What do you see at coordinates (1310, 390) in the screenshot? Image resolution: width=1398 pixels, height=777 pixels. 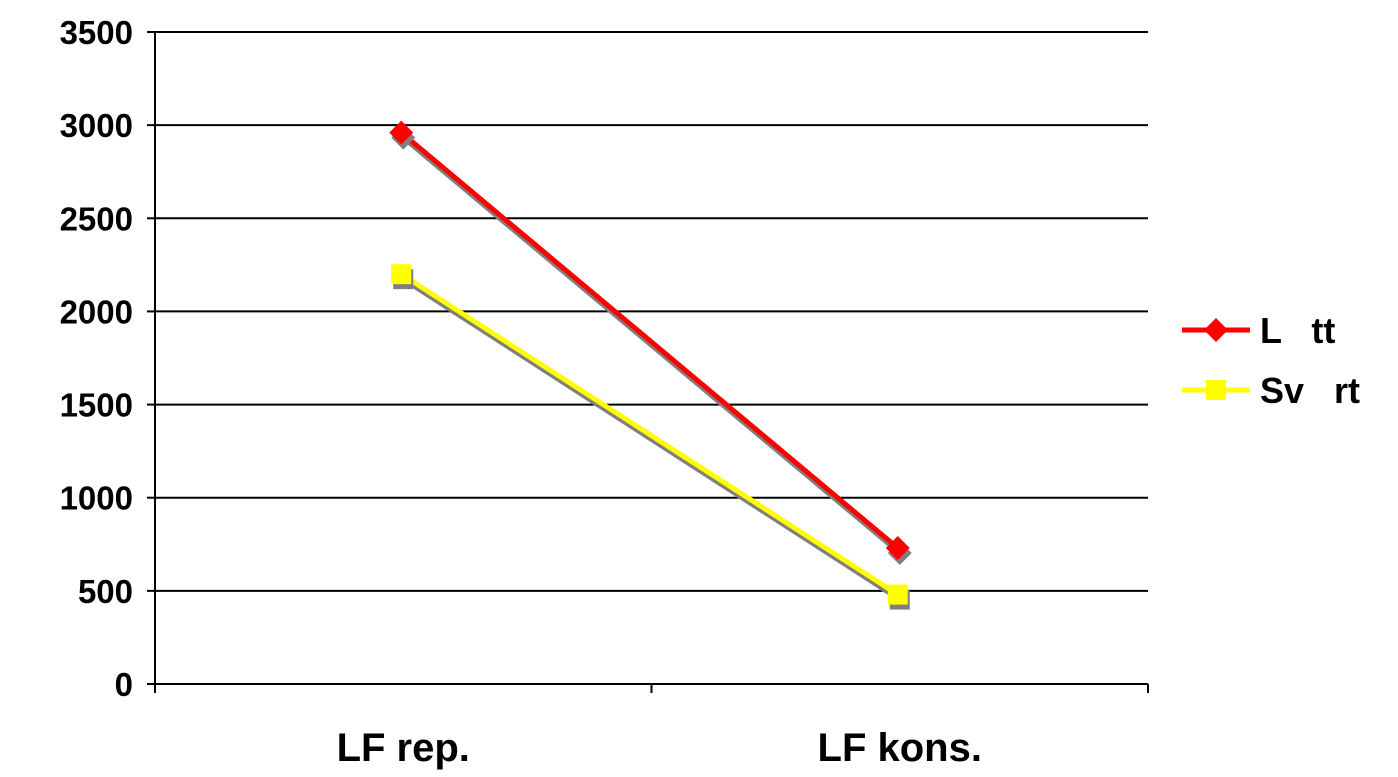 I see `legend-label: Sv rt` at bounding box center [1310, 390].